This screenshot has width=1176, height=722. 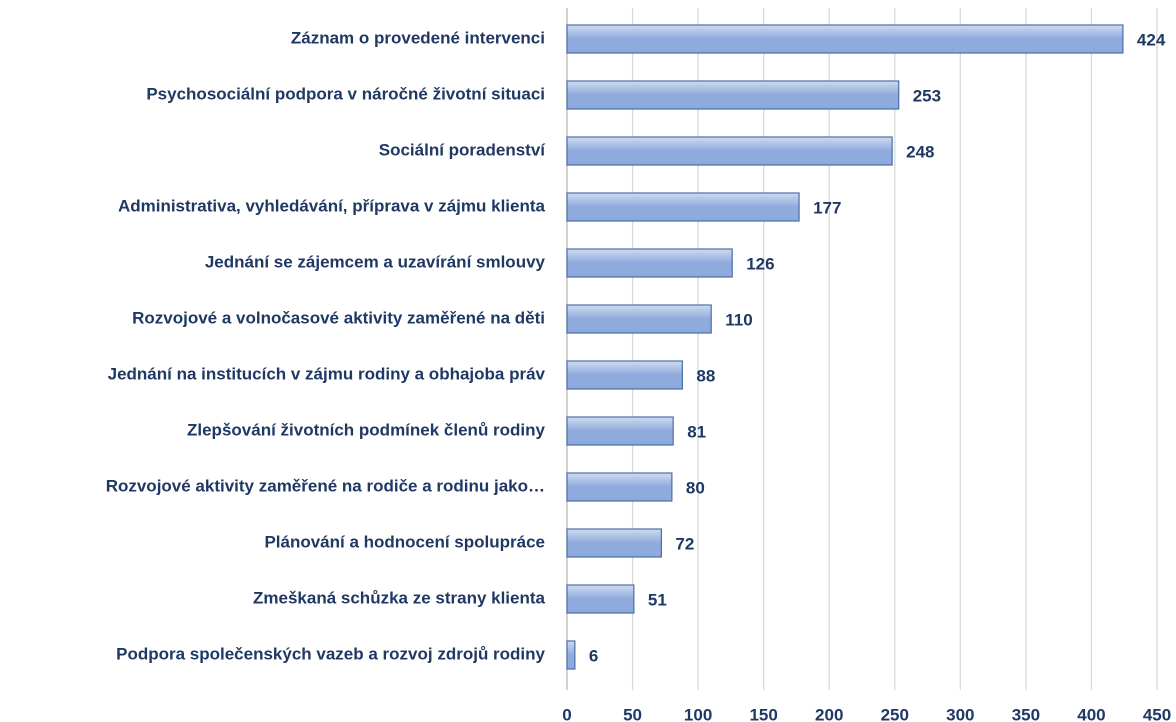 I want to click on x-tick-label: 50, so click(x=632, y=713).